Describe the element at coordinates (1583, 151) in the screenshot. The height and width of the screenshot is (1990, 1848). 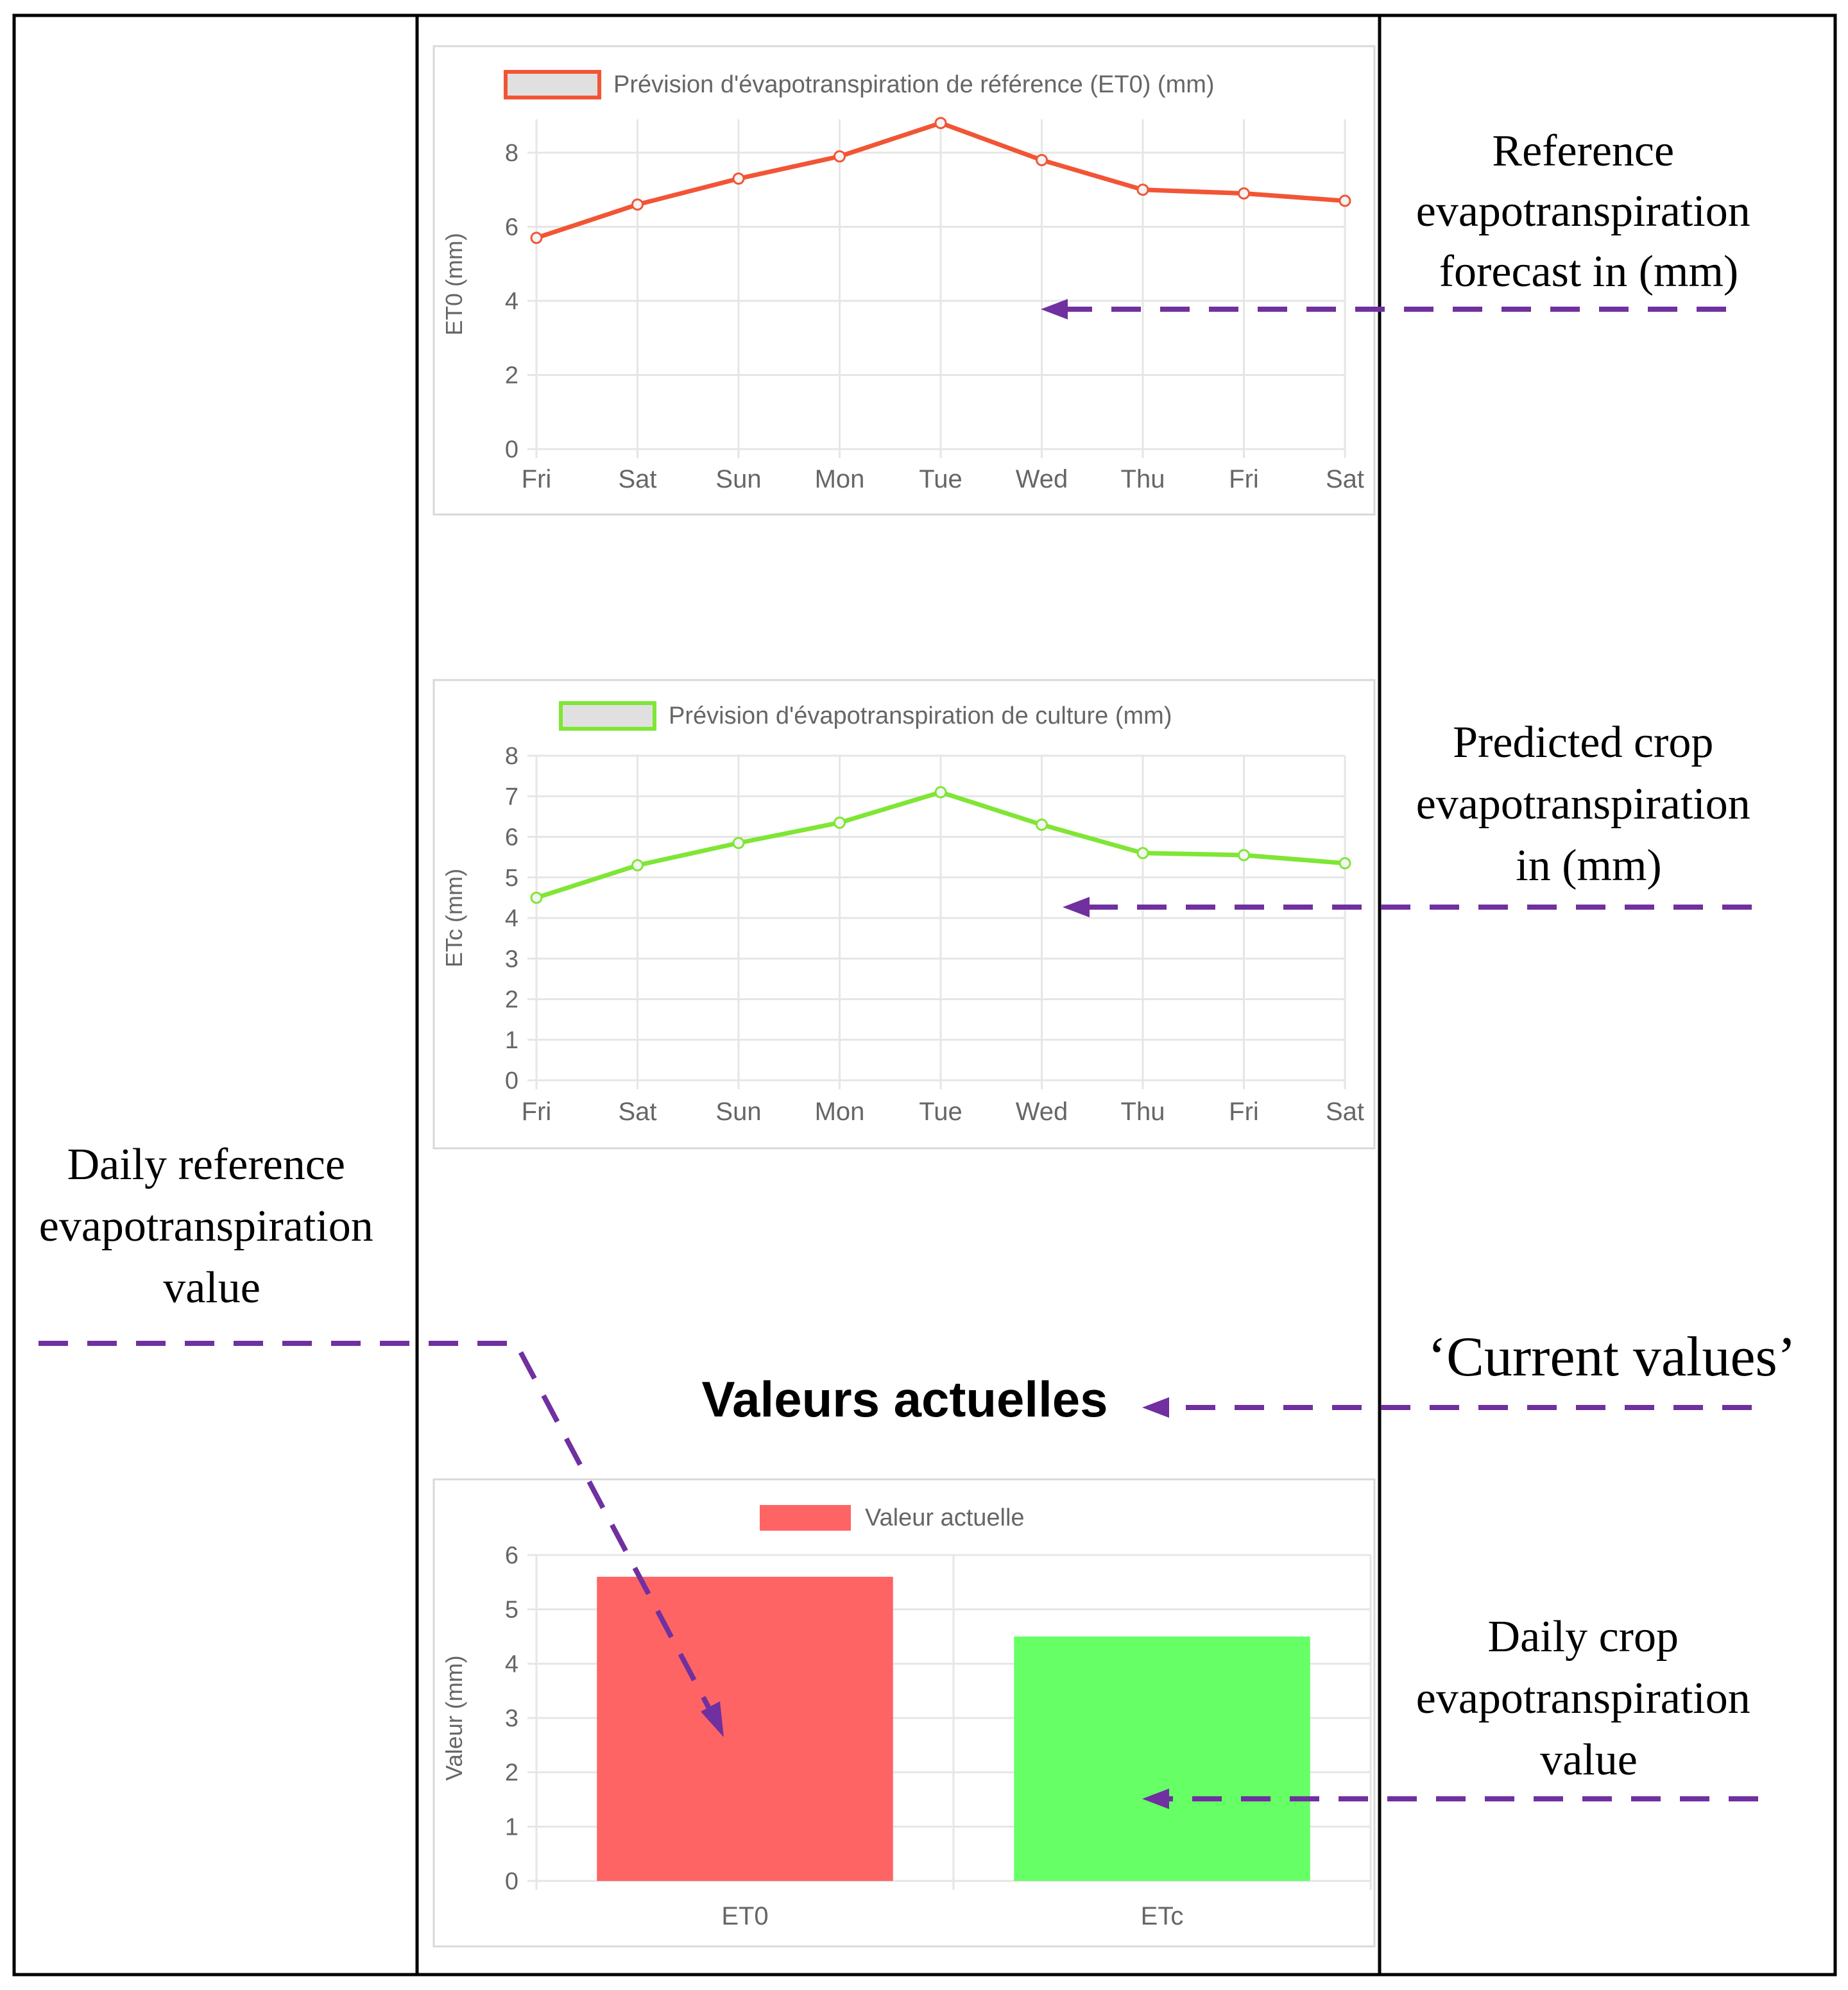
I see `annotation-reference-forecast-line: Reference` at that location.